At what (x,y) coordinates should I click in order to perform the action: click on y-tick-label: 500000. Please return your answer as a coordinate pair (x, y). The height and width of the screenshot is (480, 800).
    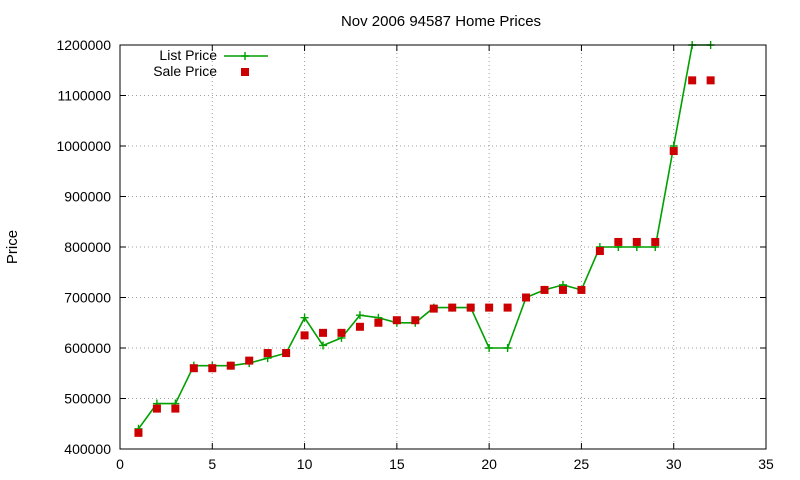
    Looking at the image, I should click on (87, 399).